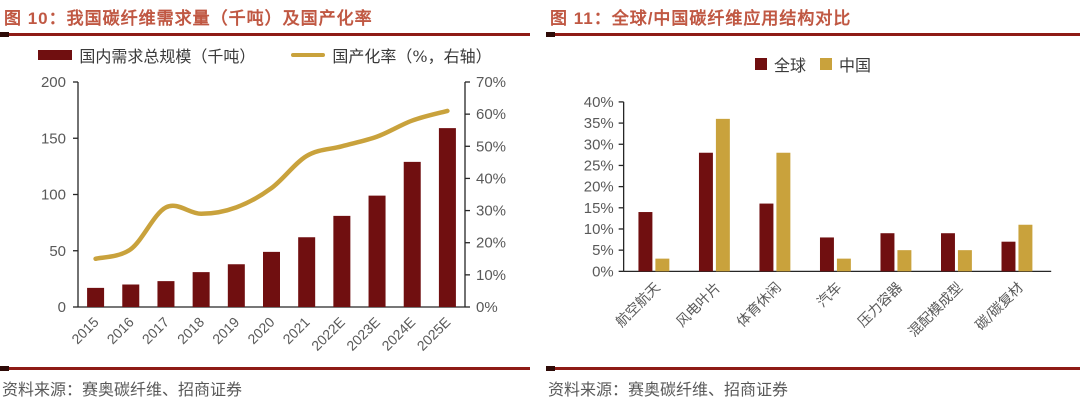 The height and width of the screenshot is (408, 1080). Describe the element at coordinates (789, 65) in the screenshot. I see `legend-label-global: 全球` at that location.